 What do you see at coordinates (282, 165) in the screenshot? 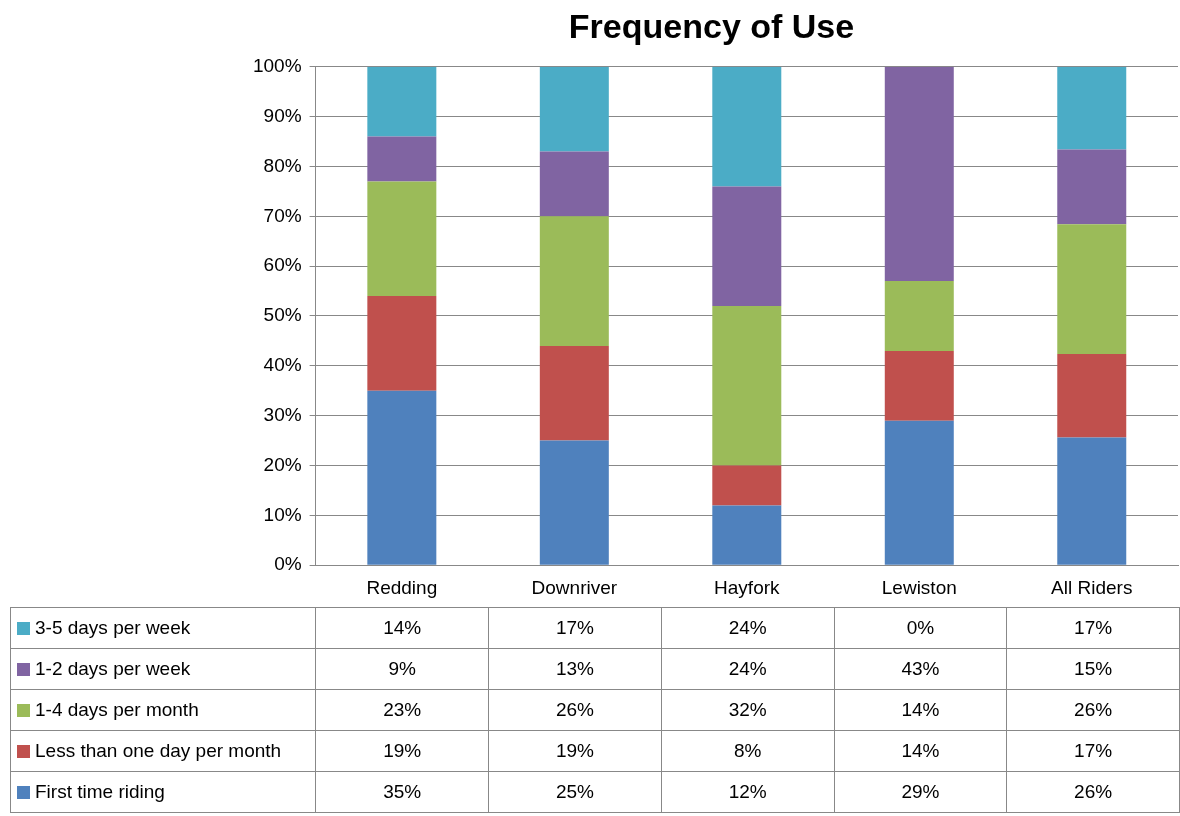
I see `y-tick-label: 80%` at bounding box center [282, 165].